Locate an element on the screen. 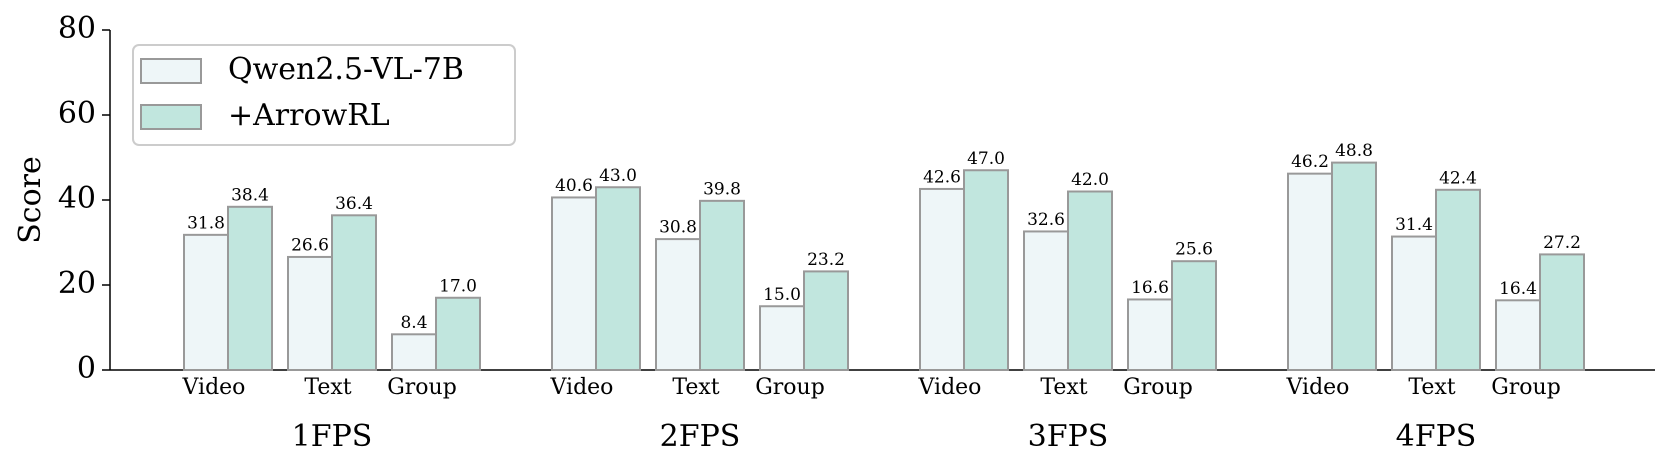 The width and height of the screenshot is (1661, 473). value-label: 39.8 is located at coordinates (722, 189).